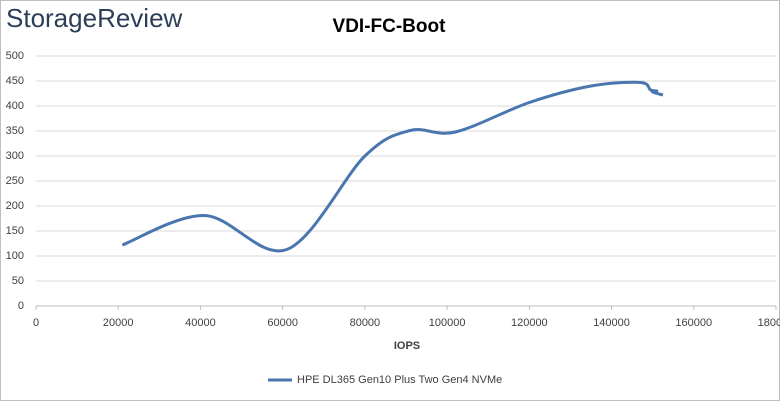  What do you see at coordinates (118, 323) in the screenshot?
I see `x-tick-label: 20000` at bounding box center [118, 323].